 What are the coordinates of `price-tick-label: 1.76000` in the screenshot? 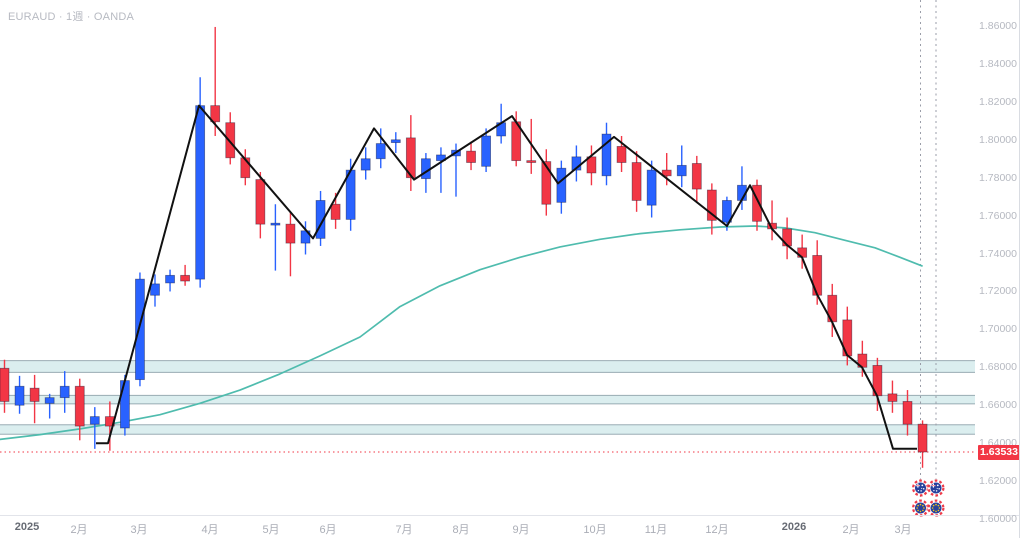 It's located at (998, 215).